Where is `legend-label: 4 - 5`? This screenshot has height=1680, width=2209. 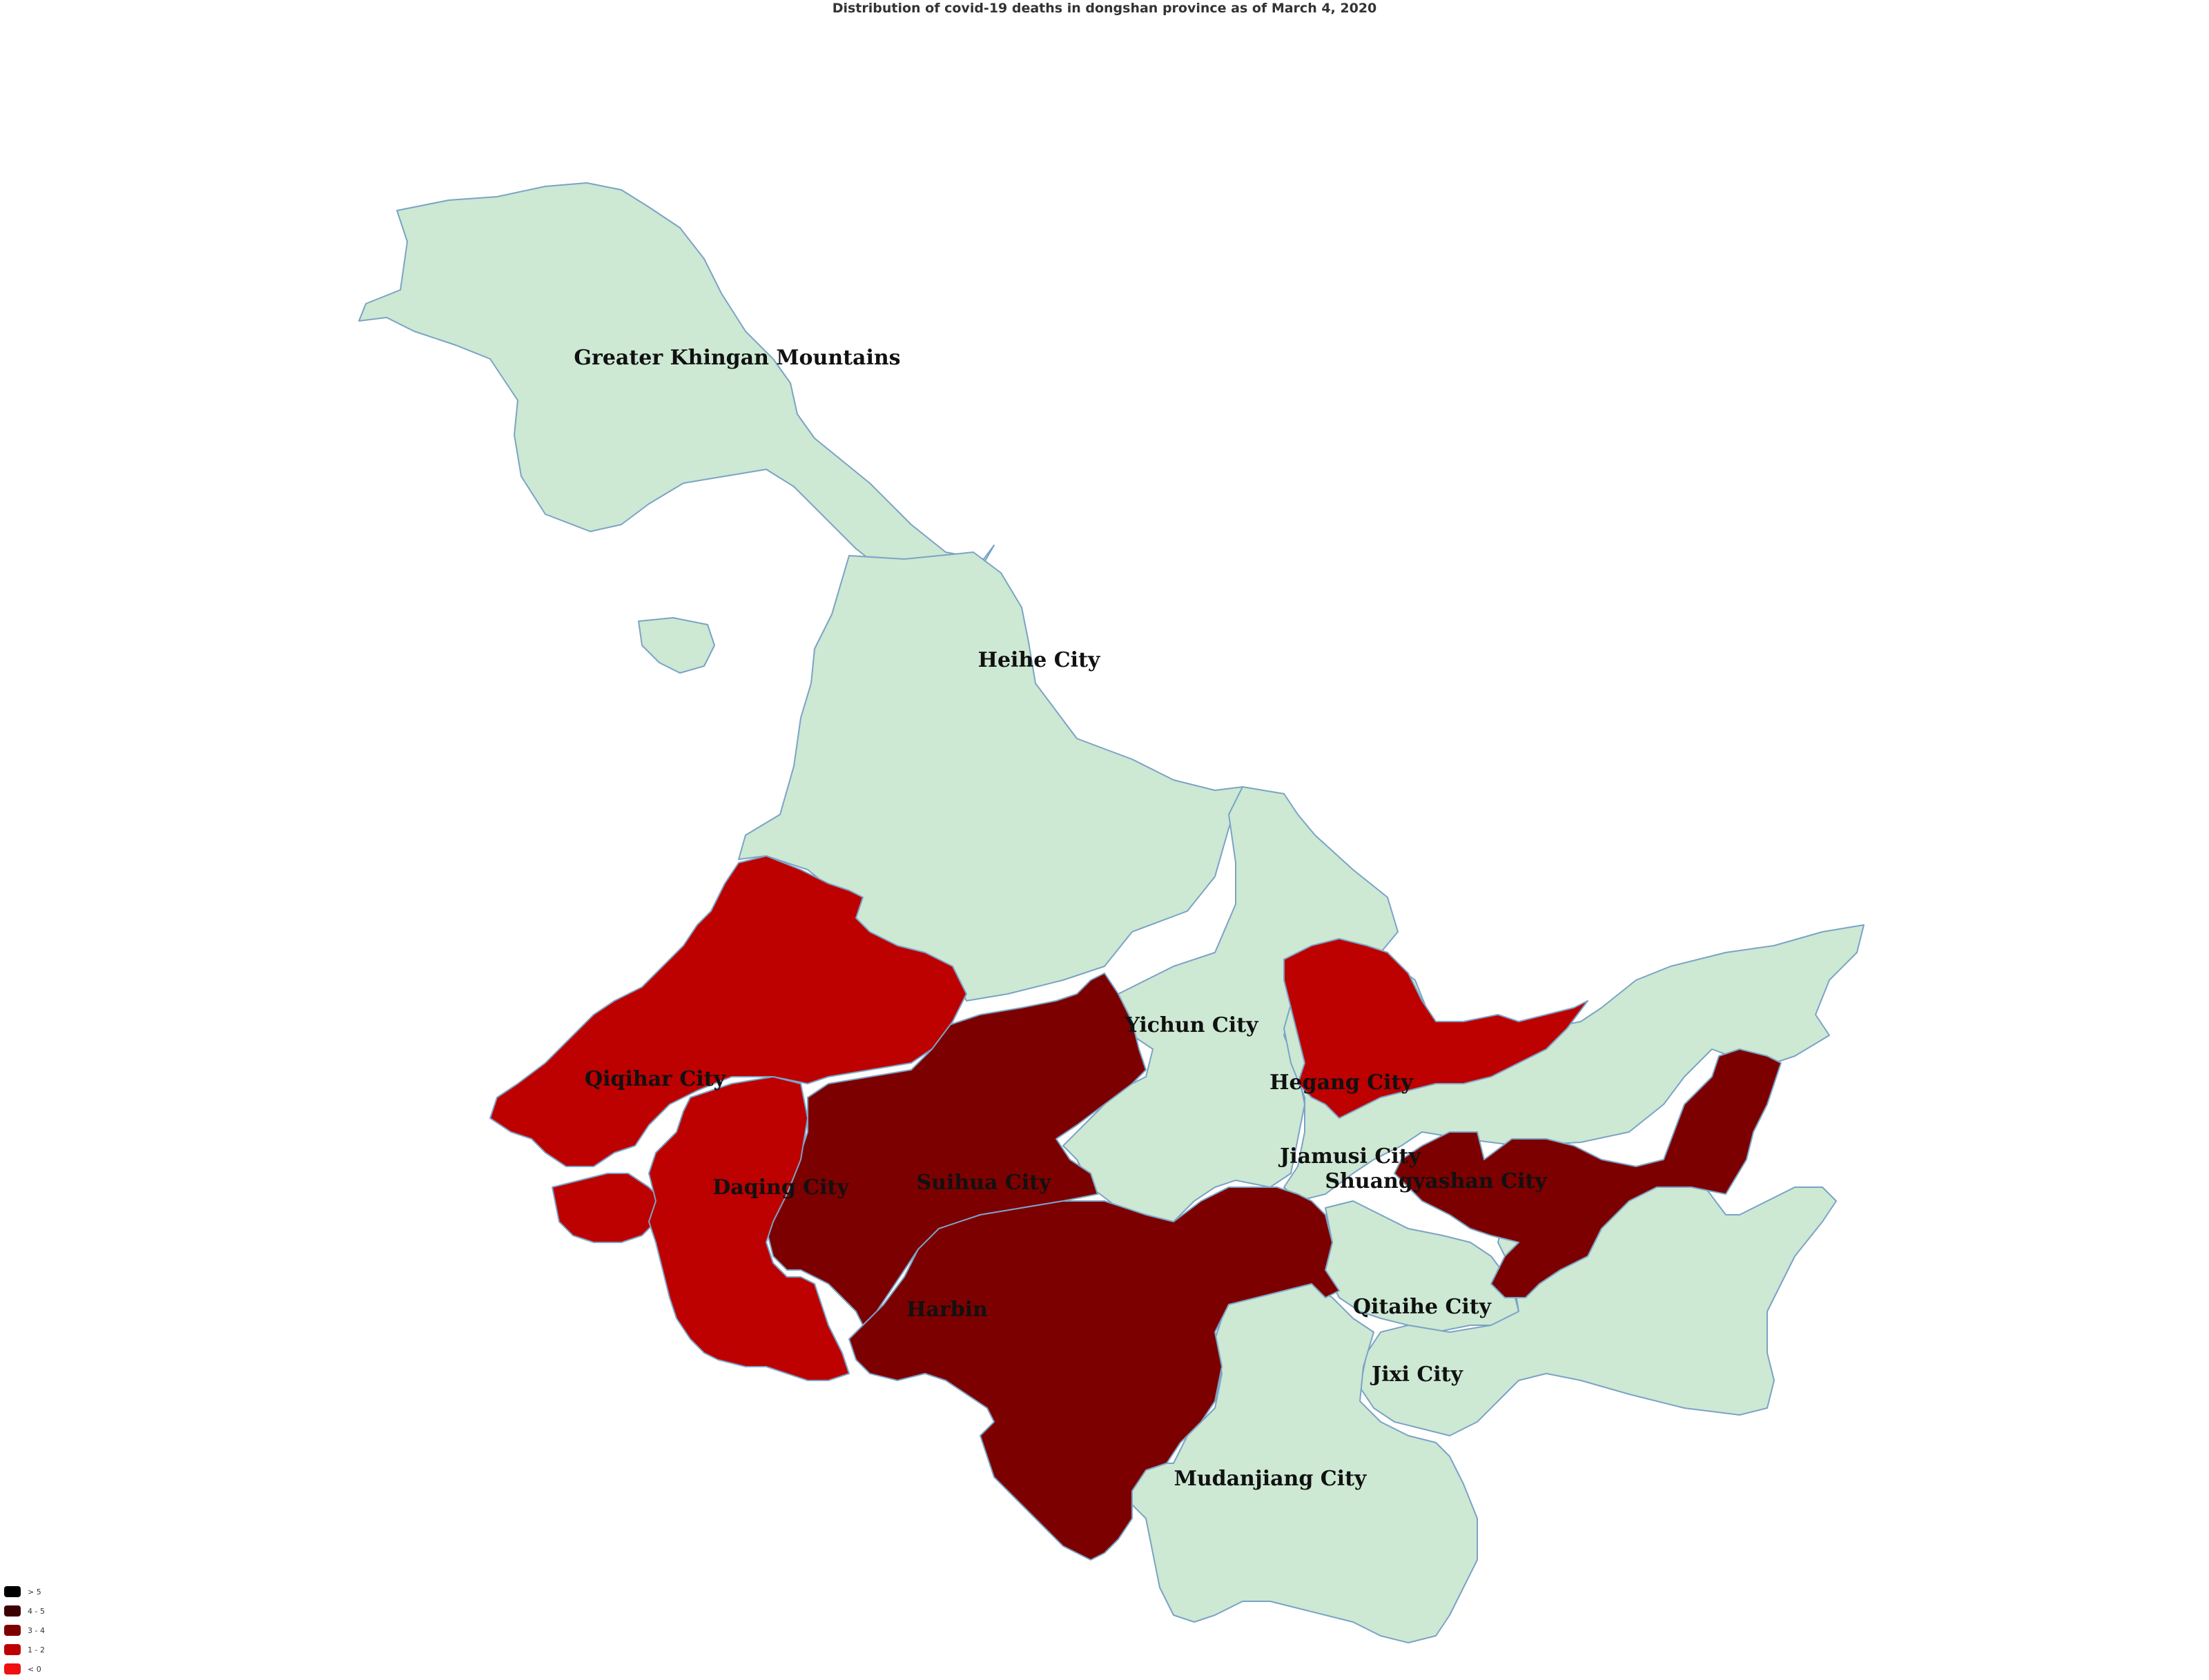 legend-label: 4 - 5 is located at coordinates (36, 1611).